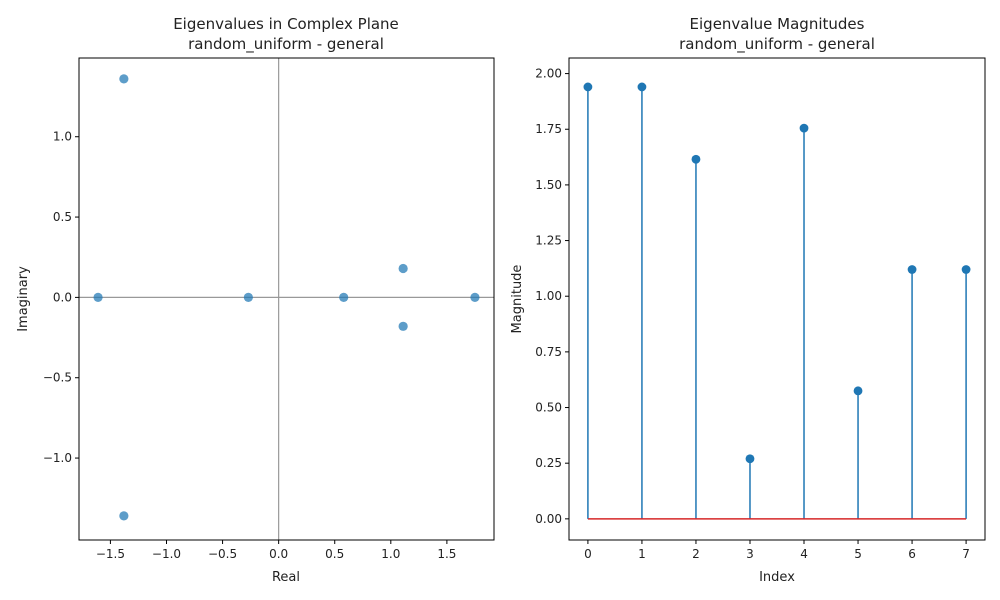 Image resolution: width=1000 pixels, height=600 pixels. I want to click on magnitude-y-ticks: 0.00 0.25 0.50 0.75 1.00 1.25 1.50 1.75 2.00, so click(552, 296).